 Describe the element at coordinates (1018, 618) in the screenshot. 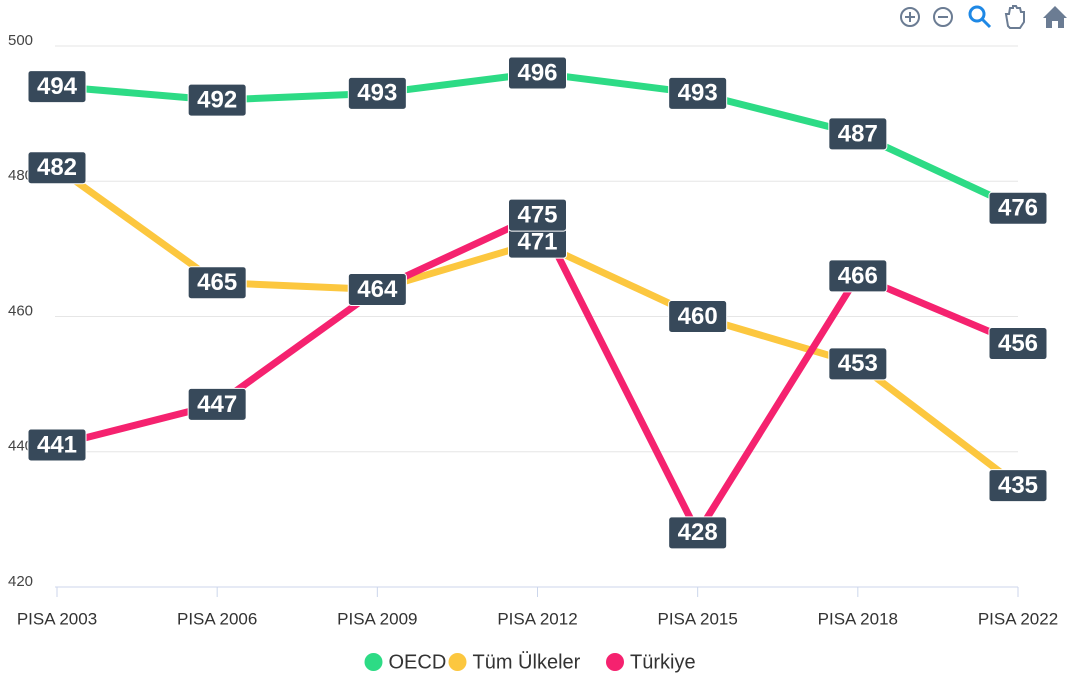

I see `x-tick-label: PISA 2022` at that location.